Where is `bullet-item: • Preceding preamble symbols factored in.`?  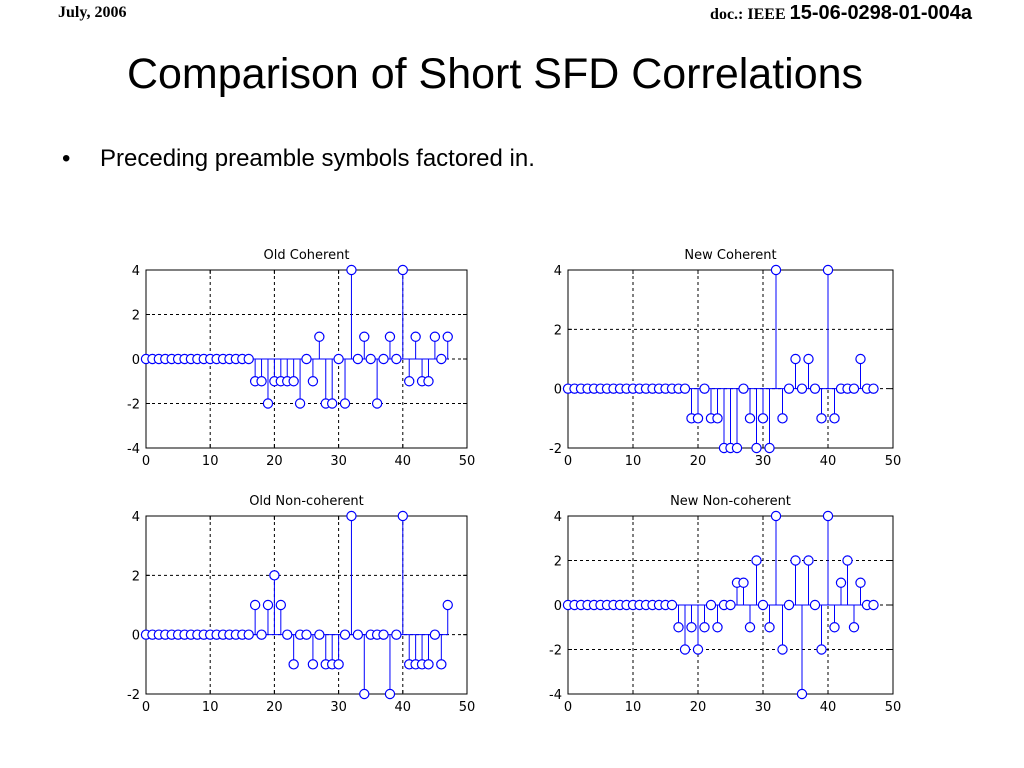
bullet-item: • Preceding preamble symbols factored in. is located at coordinates (298, 159).